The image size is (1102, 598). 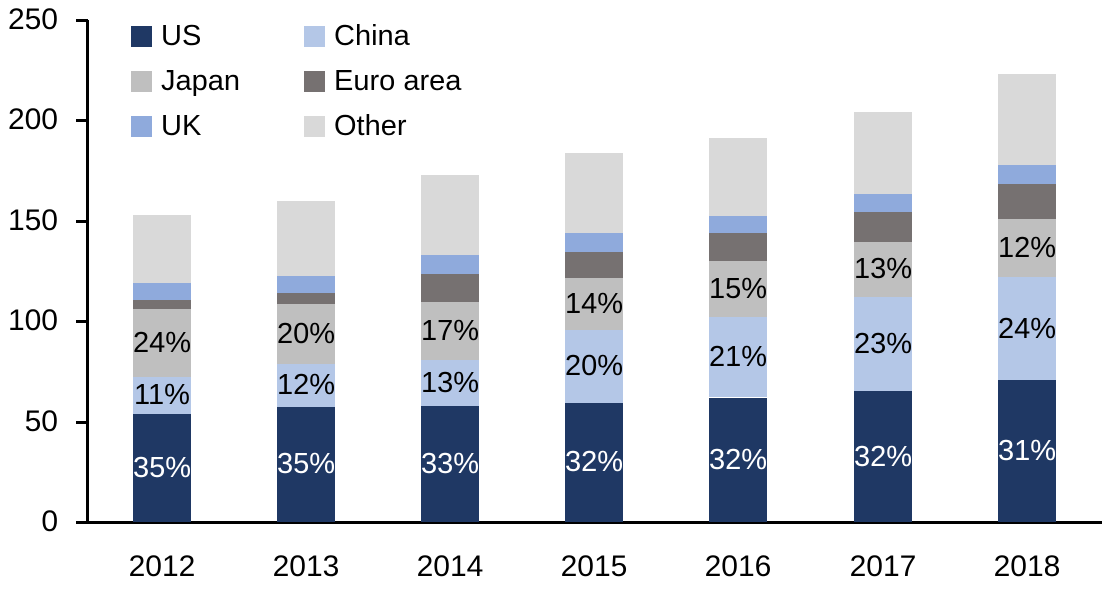 I want to click on segment-label-us-2018: 31%, so click(x=1027, y=451).